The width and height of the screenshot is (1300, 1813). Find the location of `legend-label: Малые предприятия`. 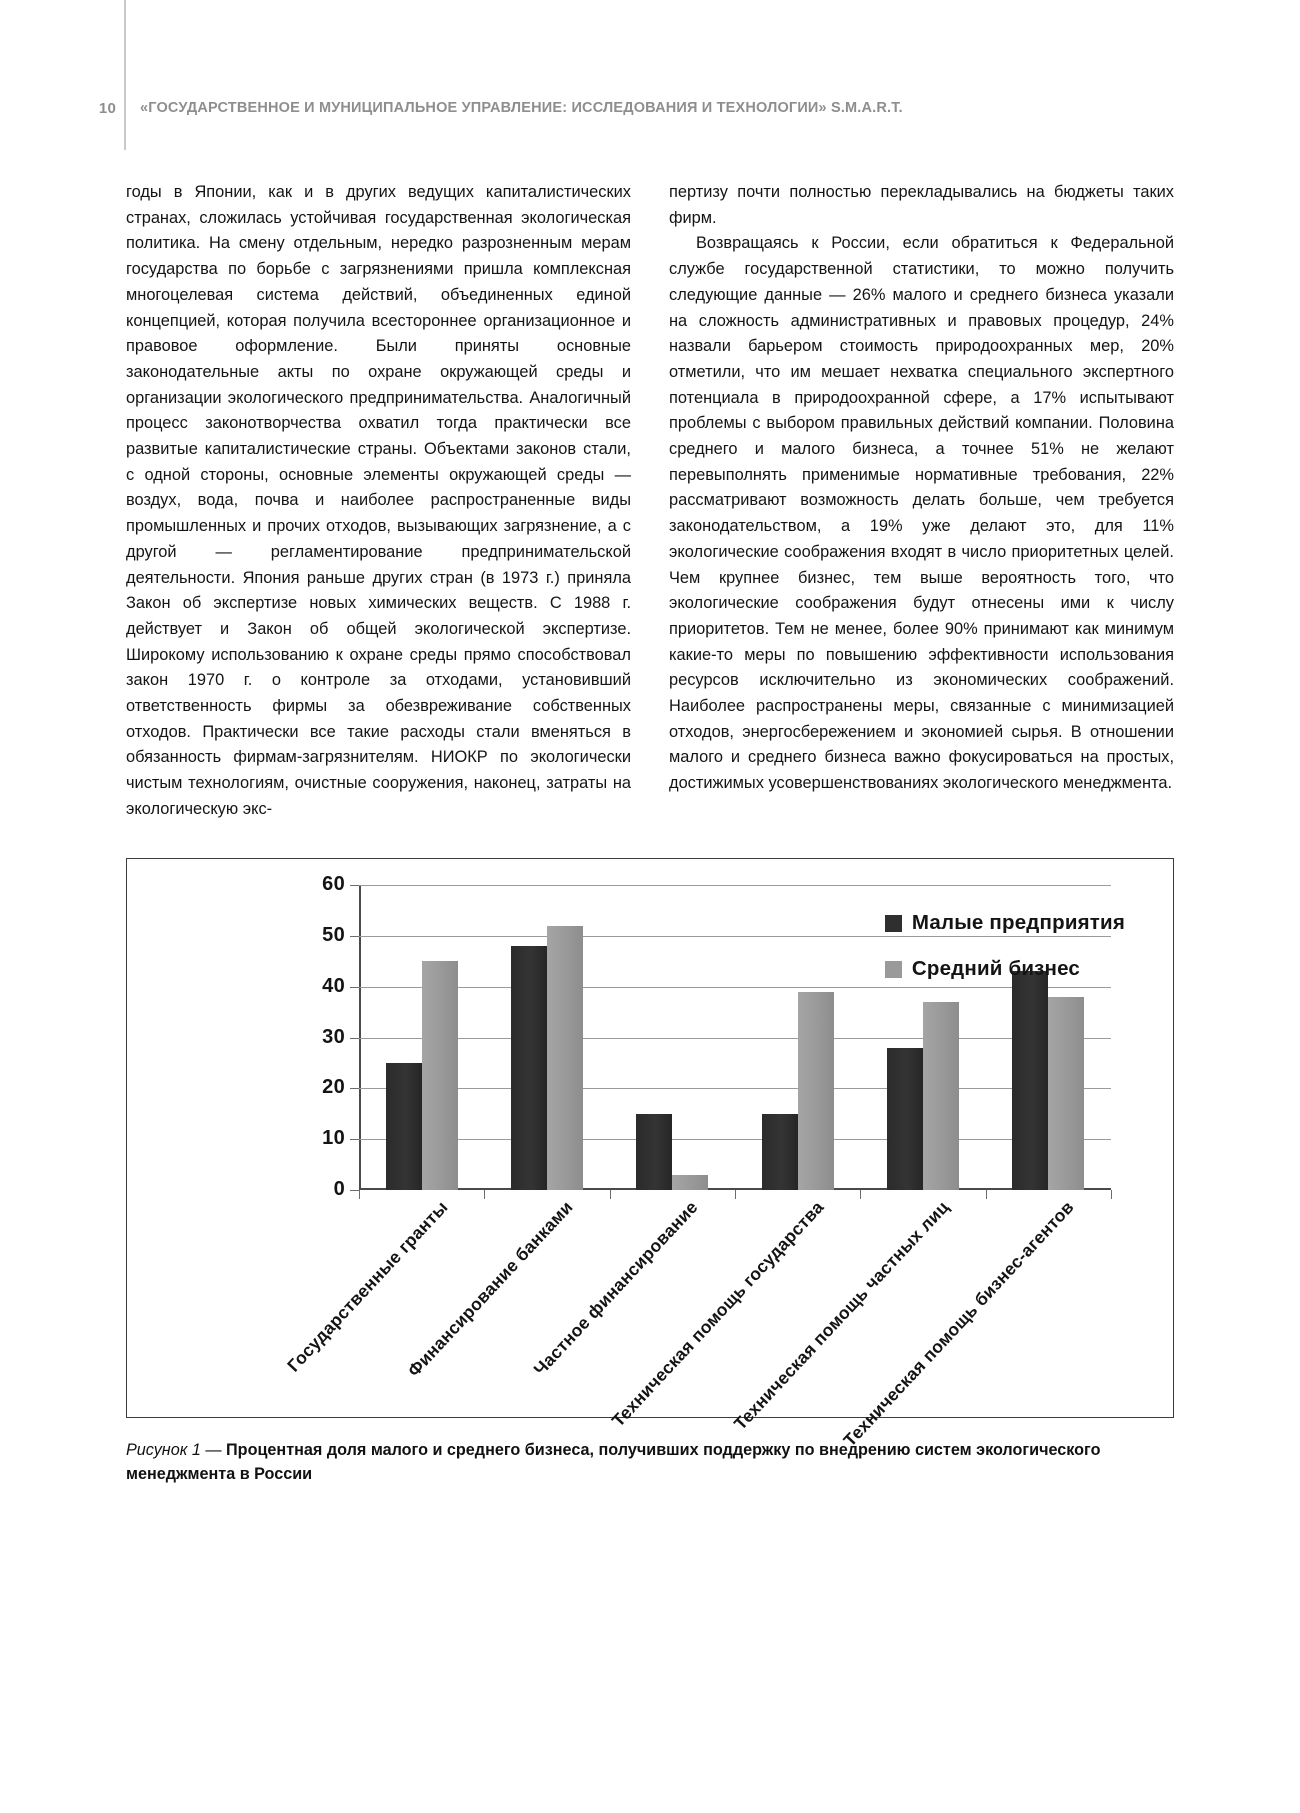

legend-label: Малые предприятия is located at coordinates (1018, 922).